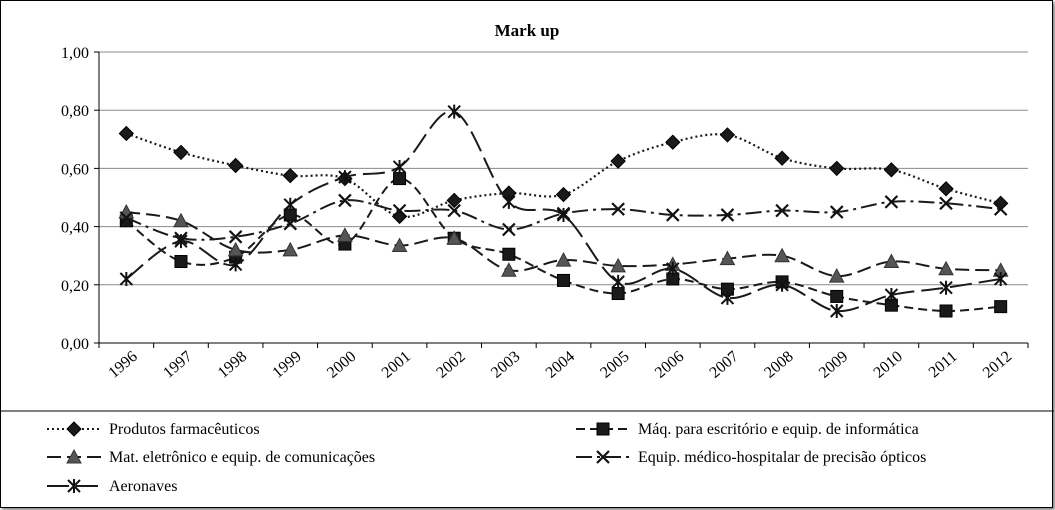 The image size is (1055, 510). What do you see at coordinates (75, 169) in the screenshot?
I see `y-tick-label: 0,60` at bounding box center [75, 169].